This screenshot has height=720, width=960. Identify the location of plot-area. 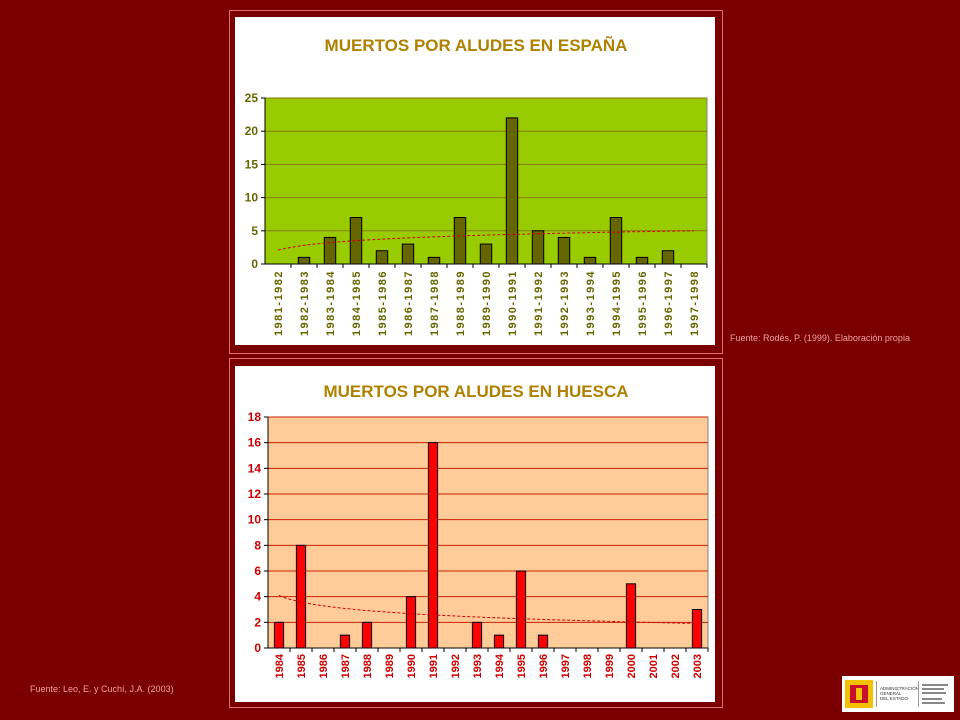
(488, 532).